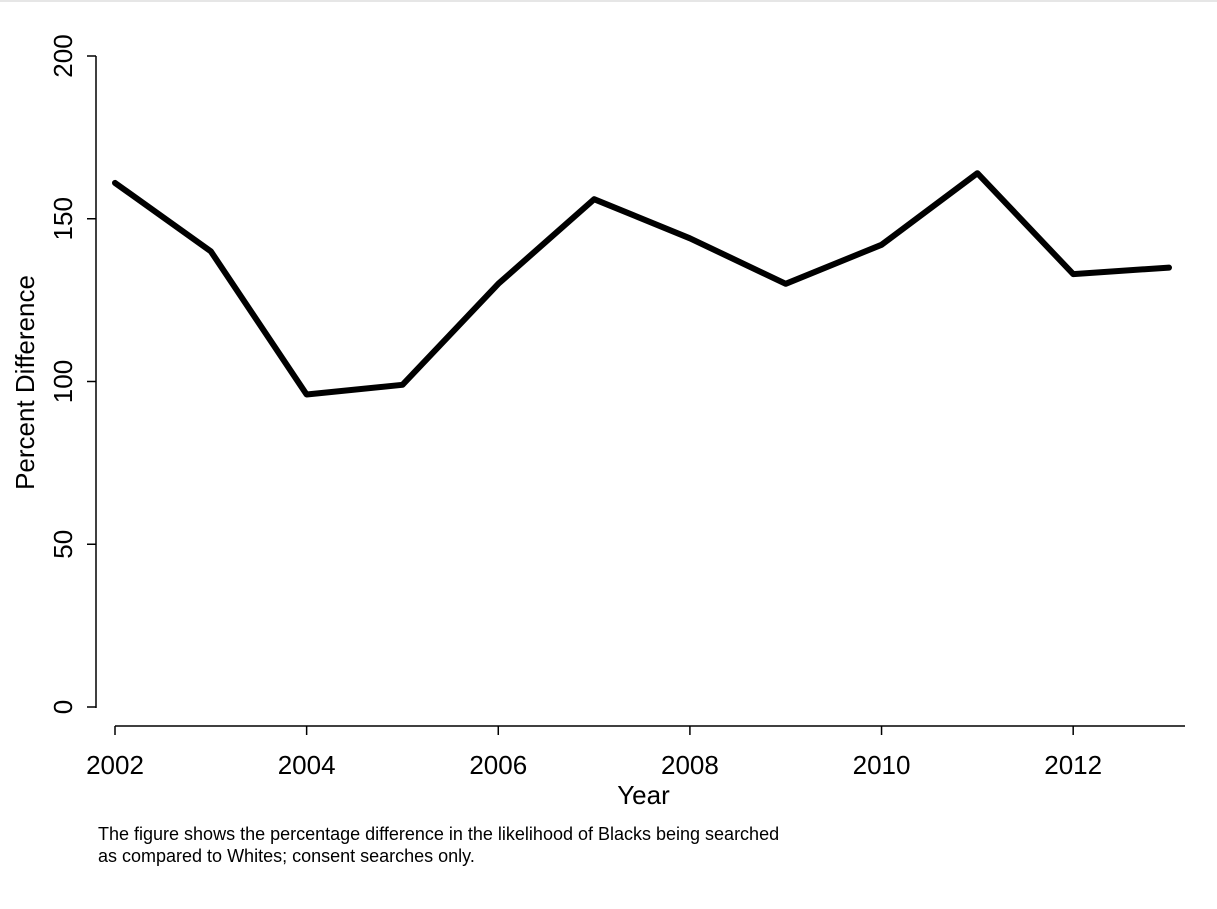 This screenshot has width=1217, height=909. What do you see at coordinates (63, 707) in the screenshot?
I see `y-tick-label: 0` at bounding box center [63, 707].